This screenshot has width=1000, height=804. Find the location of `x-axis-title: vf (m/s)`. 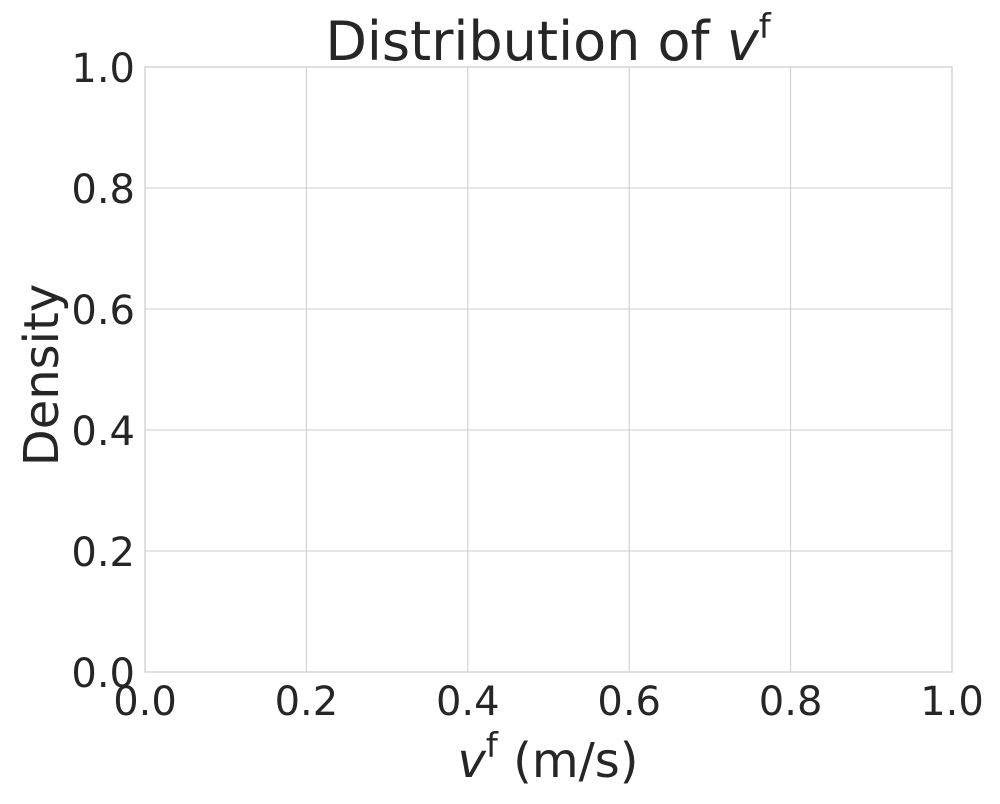

x-axis-title: vf (m/s) is located at coordinates (547, 757).